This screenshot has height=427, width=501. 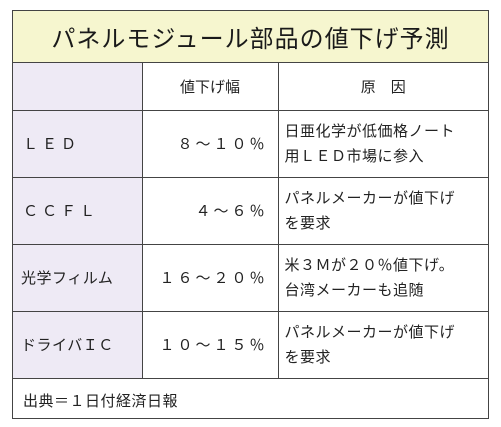 I want to click on row-category: ＬＥＤ, so click(x=78, y=143).